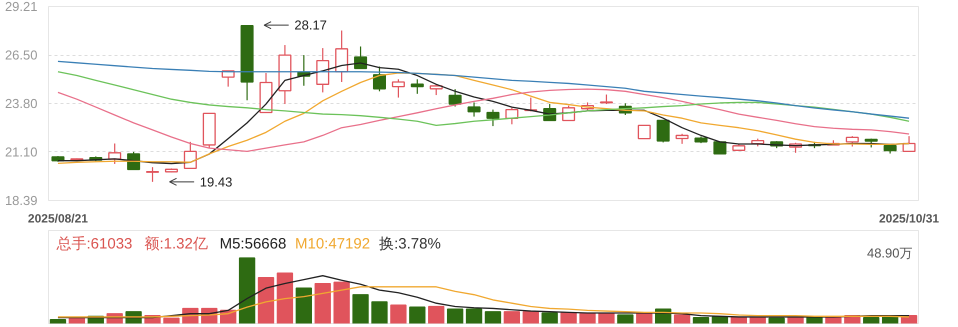 The image size is (958, 327). What do you see at coordinates (176, 244) in the screenshot?
I see `text: 额:1.32亿` at bounding box center [176, 244].